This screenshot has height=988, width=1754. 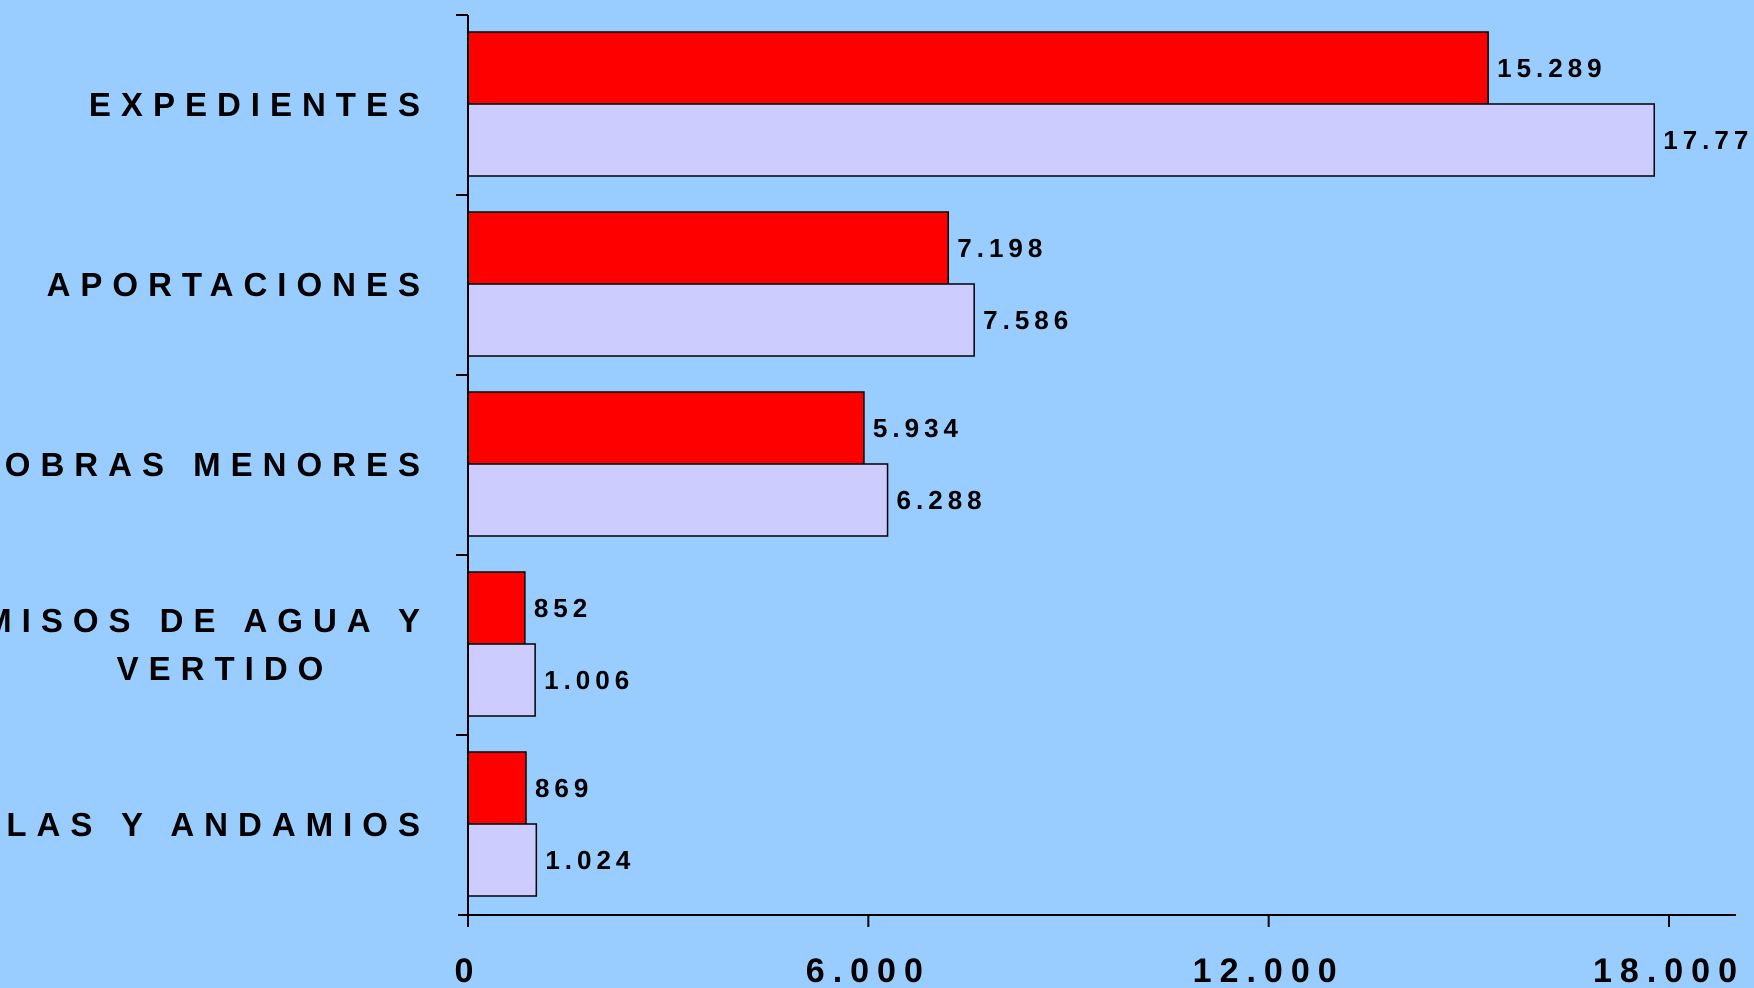 I want to click on value-label-1-series-1: 7.586, so click(x=1028, y=320).